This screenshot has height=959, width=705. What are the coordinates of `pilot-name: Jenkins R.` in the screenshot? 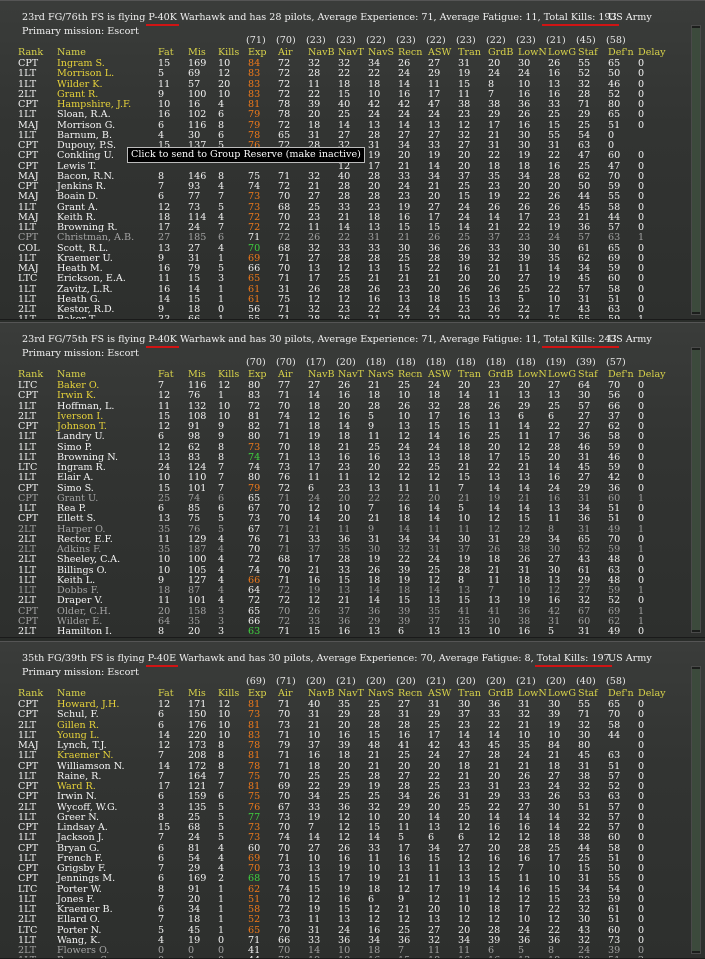 It's located at (82, 186).